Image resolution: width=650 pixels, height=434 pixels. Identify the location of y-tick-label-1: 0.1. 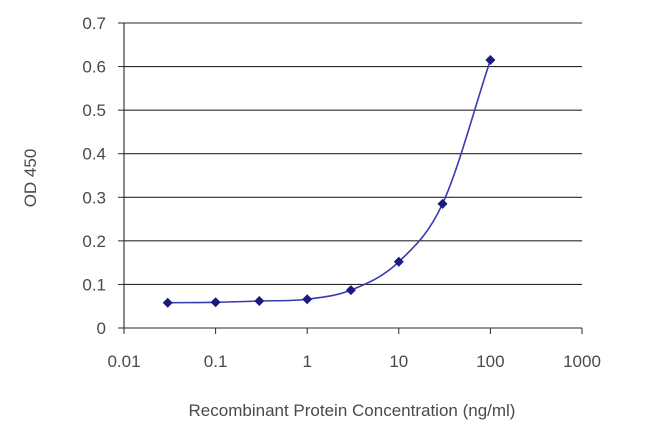
(94, 284).